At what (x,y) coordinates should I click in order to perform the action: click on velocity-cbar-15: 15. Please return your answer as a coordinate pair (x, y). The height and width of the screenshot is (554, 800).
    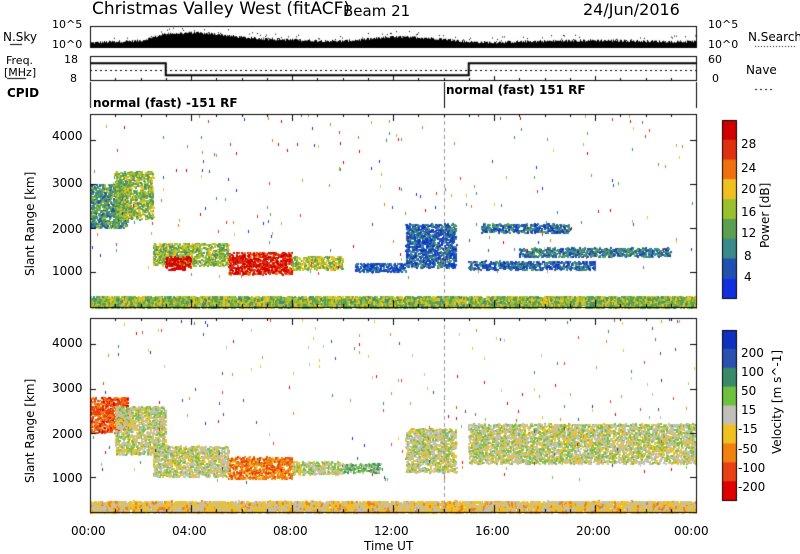
    Looking at the image, I should click on (749, 410).